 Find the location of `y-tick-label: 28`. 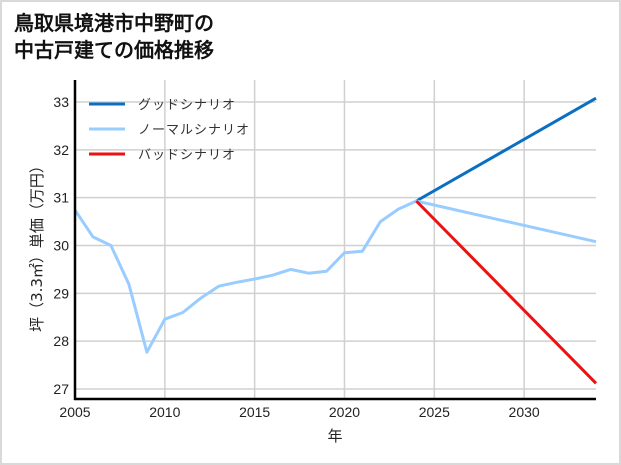

y-tick-label: 28 is located at coordinates (61, 341).